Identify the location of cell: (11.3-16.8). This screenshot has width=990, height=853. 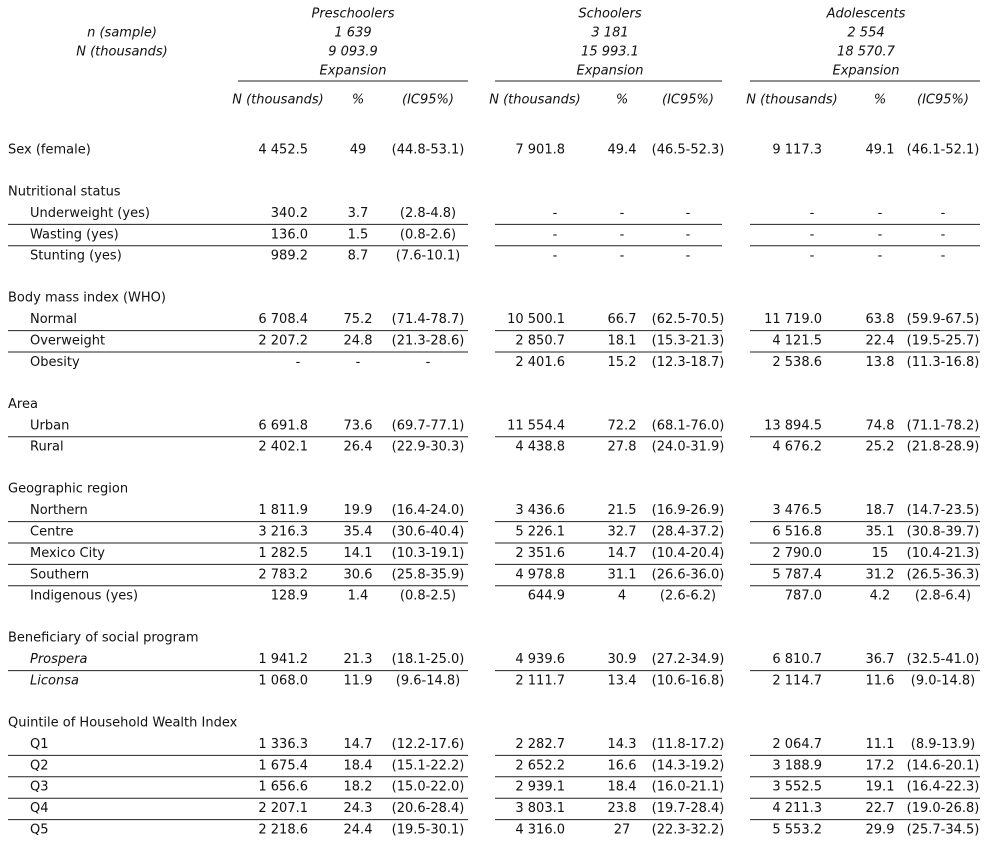
(943, 362).